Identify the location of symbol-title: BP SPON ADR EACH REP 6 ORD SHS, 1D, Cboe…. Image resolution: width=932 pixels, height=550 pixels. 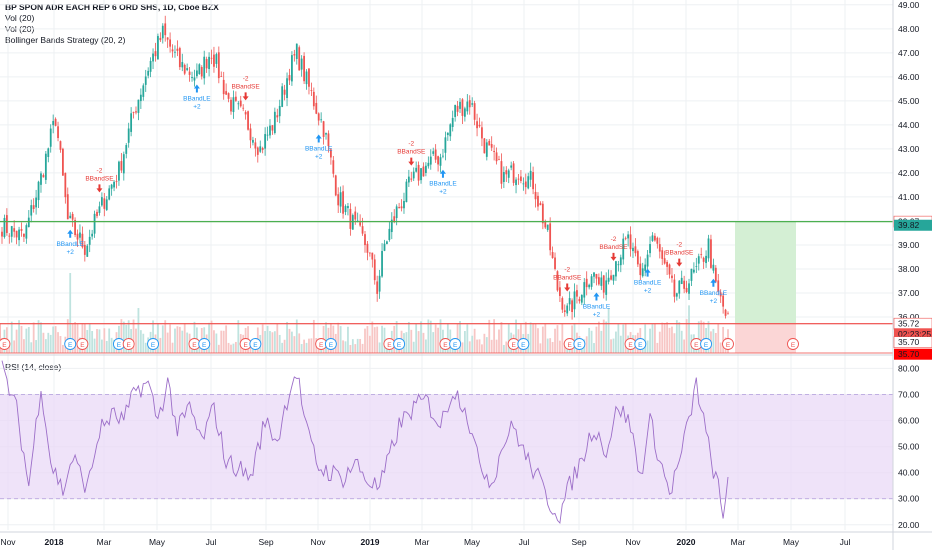
(112, 7).